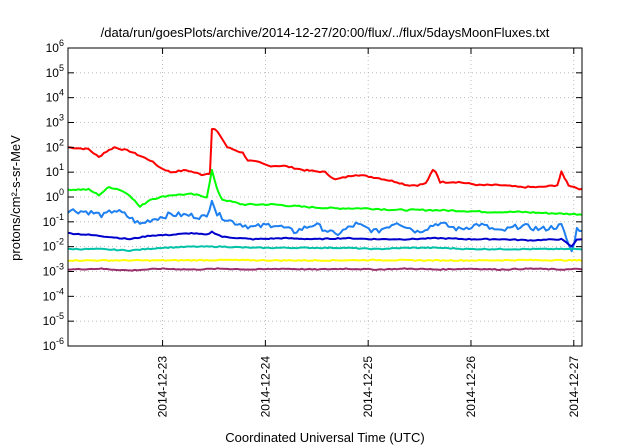 The width and height of the screenshot is (640, 448). I want to click on y-tick-label: 10⁻⁶, so click(53, 344).